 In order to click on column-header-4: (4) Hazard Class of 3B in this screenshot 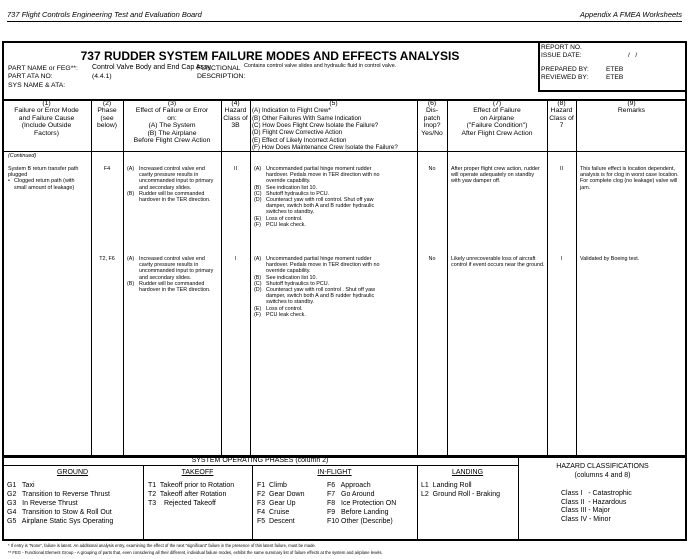, I will do `click(235, 115)`.